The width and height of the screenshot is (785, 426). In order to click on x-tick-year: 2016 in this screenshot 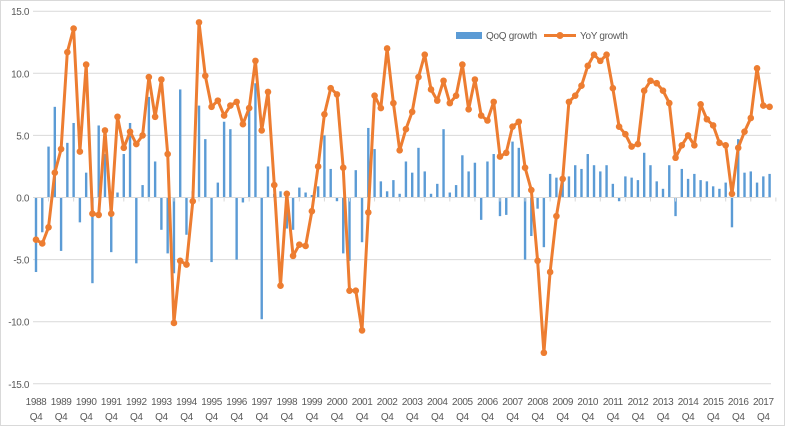, I will do `click(738, 402)`.